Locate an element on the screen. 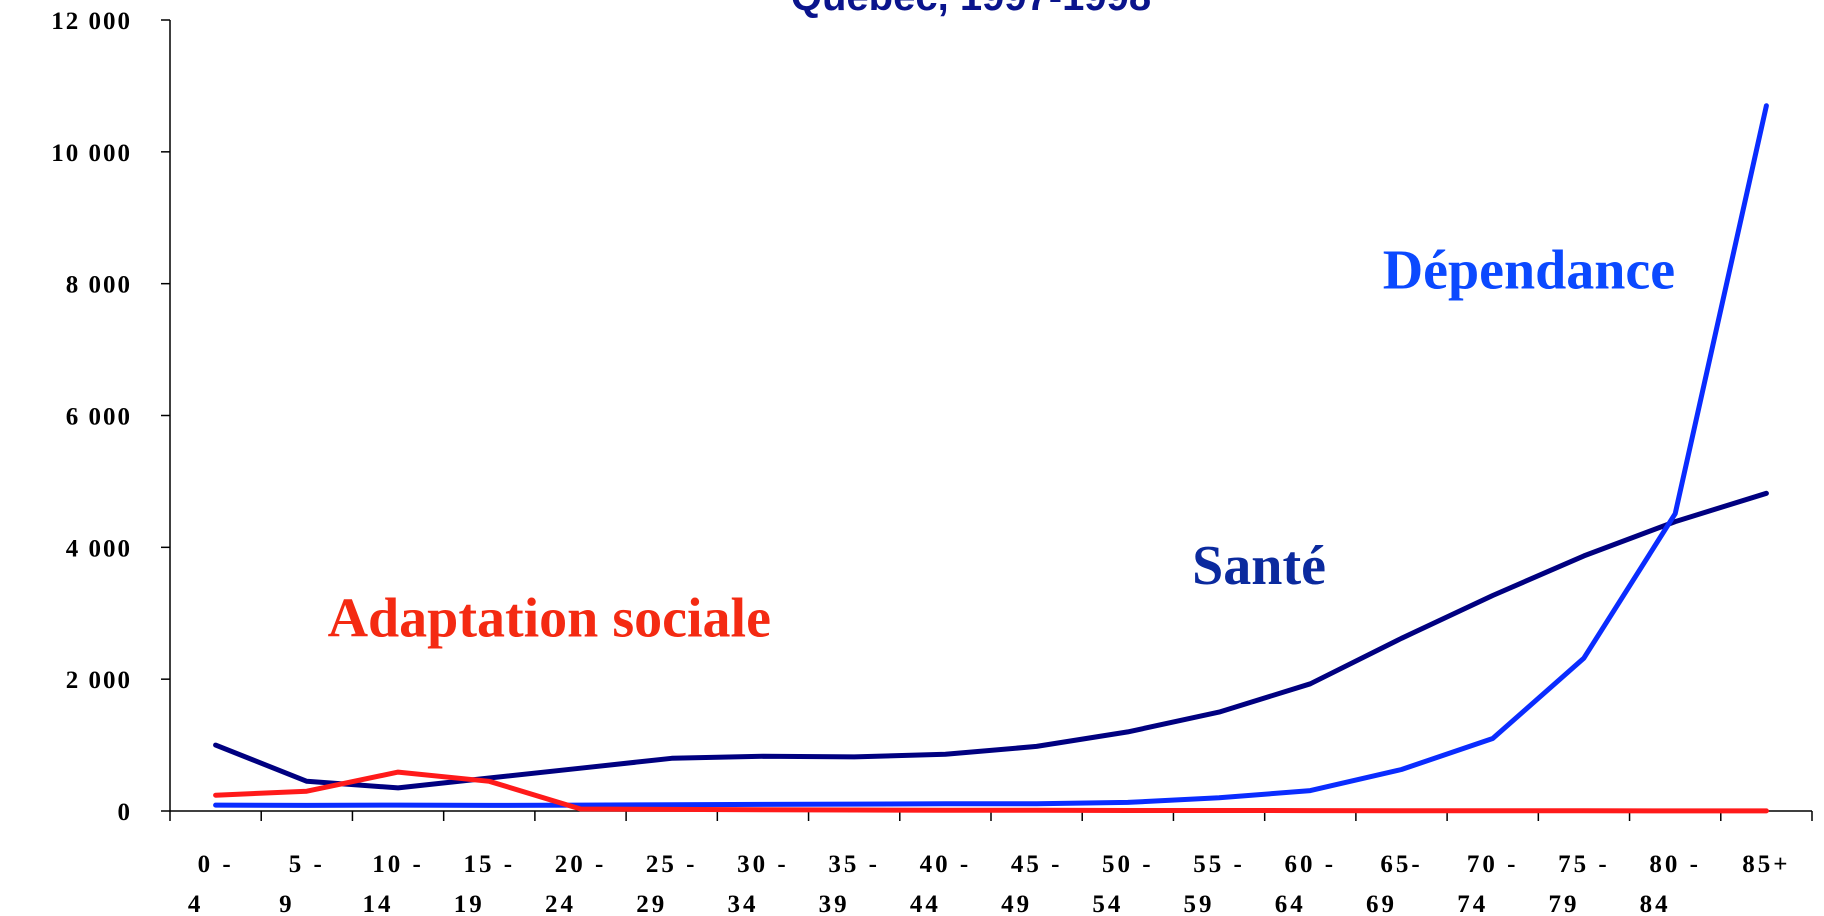  x-tick-label: 80 - is located at coordinates (1675, 864).